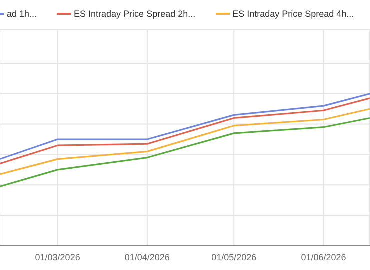 Image resolution: width=370 pixels, height=270 pixels. What do you see at coordinates (323, 257) in the screenshot?
I see `x-tick-label: 01/06/2026` at bounding box center [323, 257].